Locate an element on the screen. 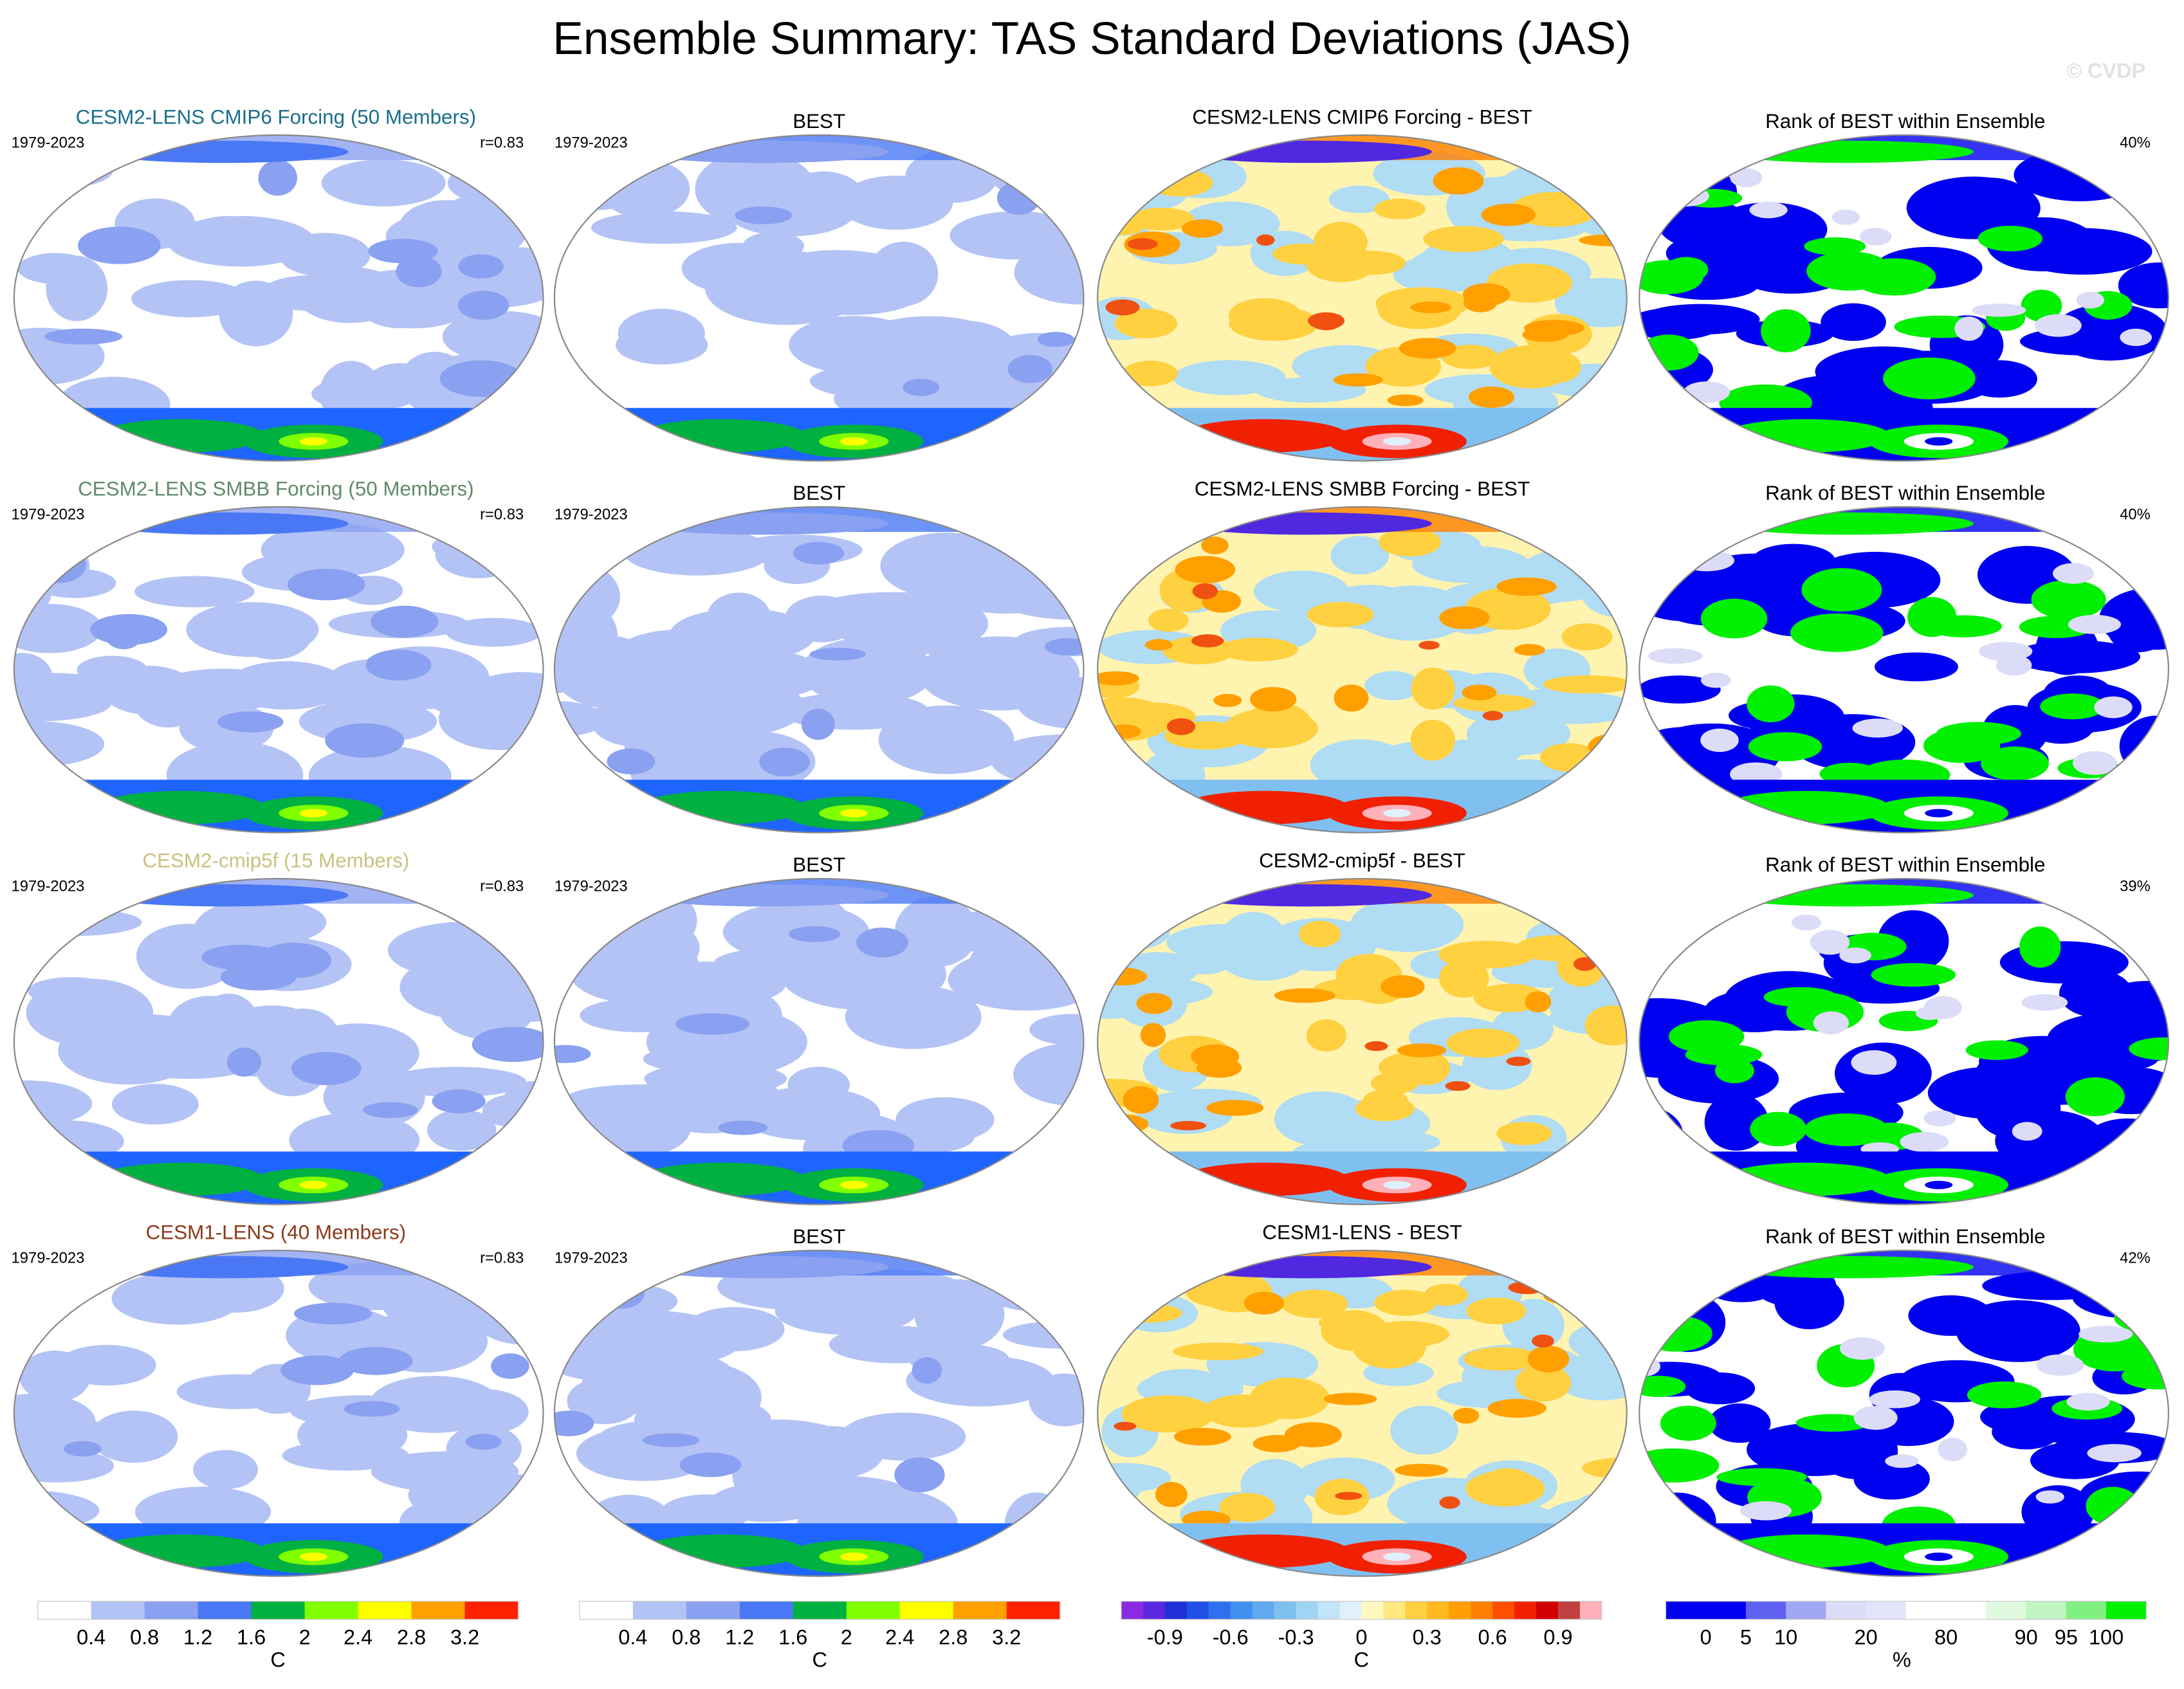 The width and height of the screenshot is (2184, 1689). colorbar-tick-label: 20 is located at coordinates (1867, 1638).